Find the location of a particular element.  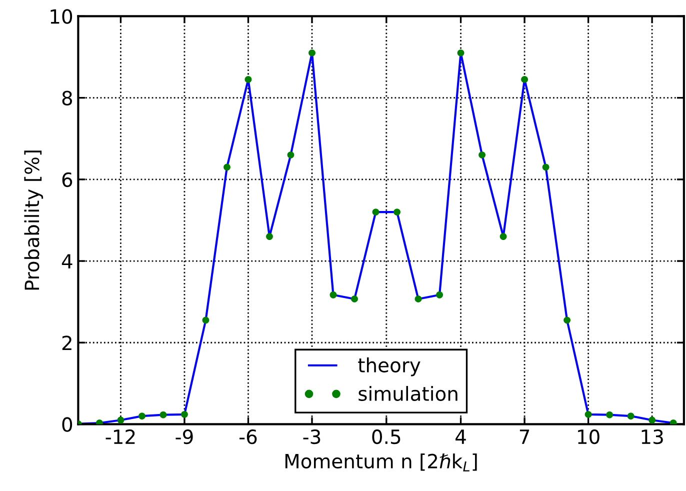

x-tick-label: -9 is located at coordinates (184, 436).